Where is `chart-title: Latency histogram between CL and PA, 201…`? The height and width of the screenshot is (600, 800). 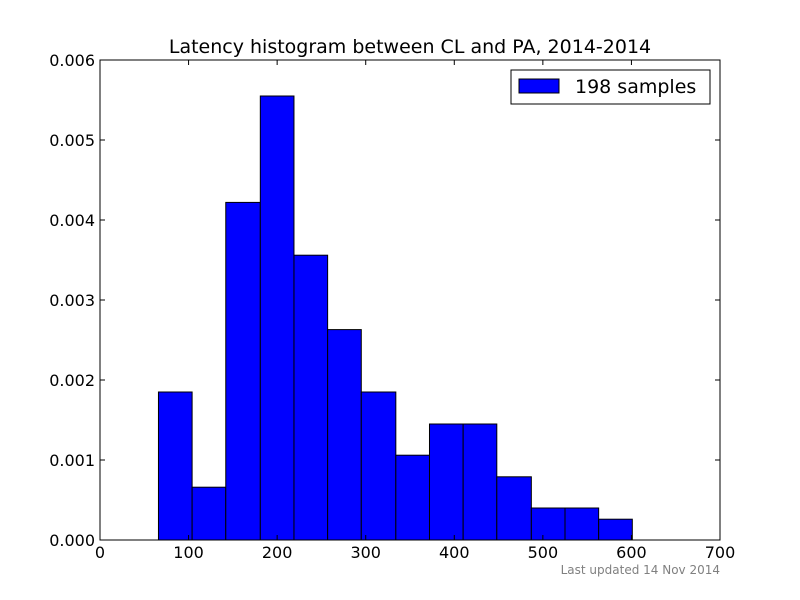 chart-title: Latency histogram between CL and PA, 201… is located at coordinates (410, 47).